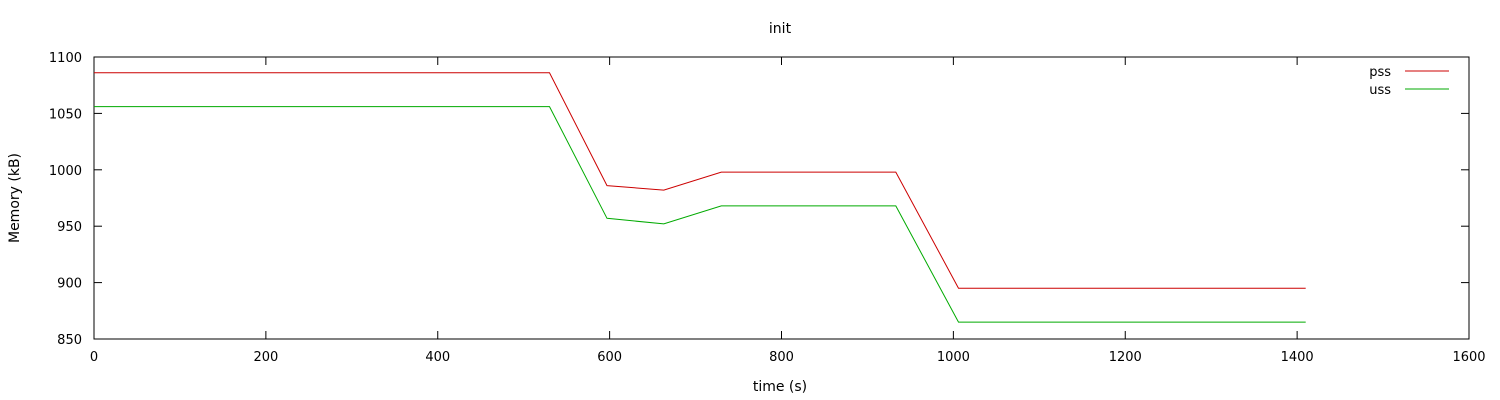  Describe the element at coordinates (65, 58) in the screenshot. I see `y-tick-label: 1100` at that location.